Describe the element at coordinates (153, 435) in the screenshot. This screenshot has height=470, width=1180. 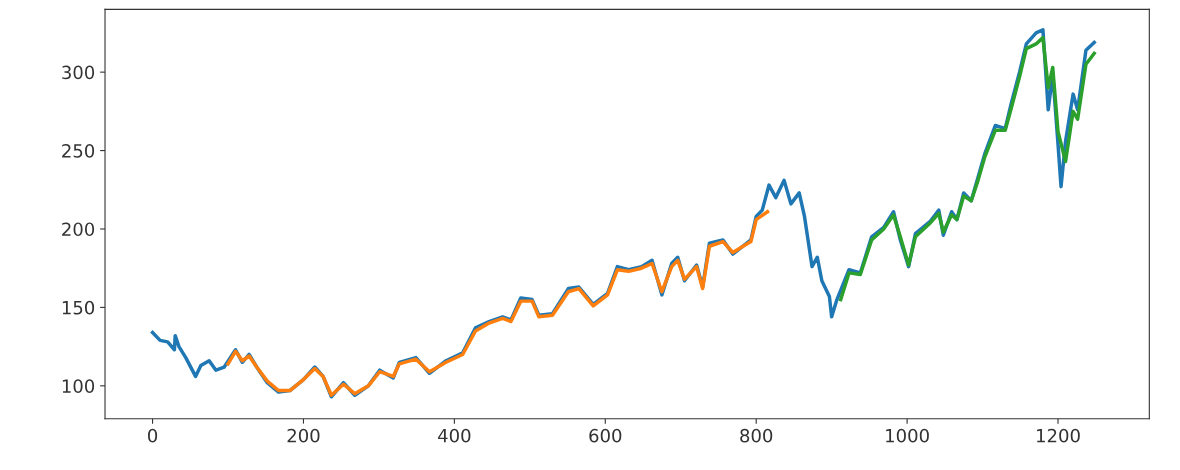
I see `x-tick-label: 0` at that location.